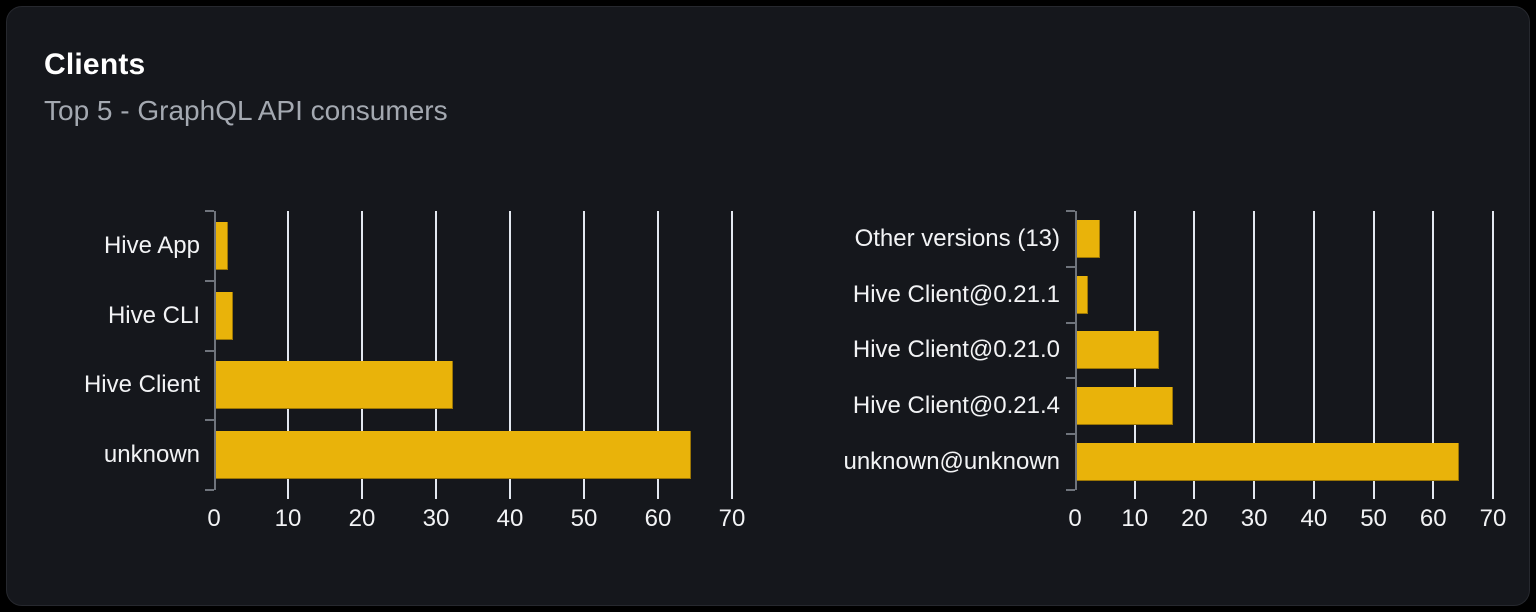 The image size is (1536, 612). I want to click on category-axis-labels: Hive App Hive CLI Hive Client unknown, so click(103, 350).